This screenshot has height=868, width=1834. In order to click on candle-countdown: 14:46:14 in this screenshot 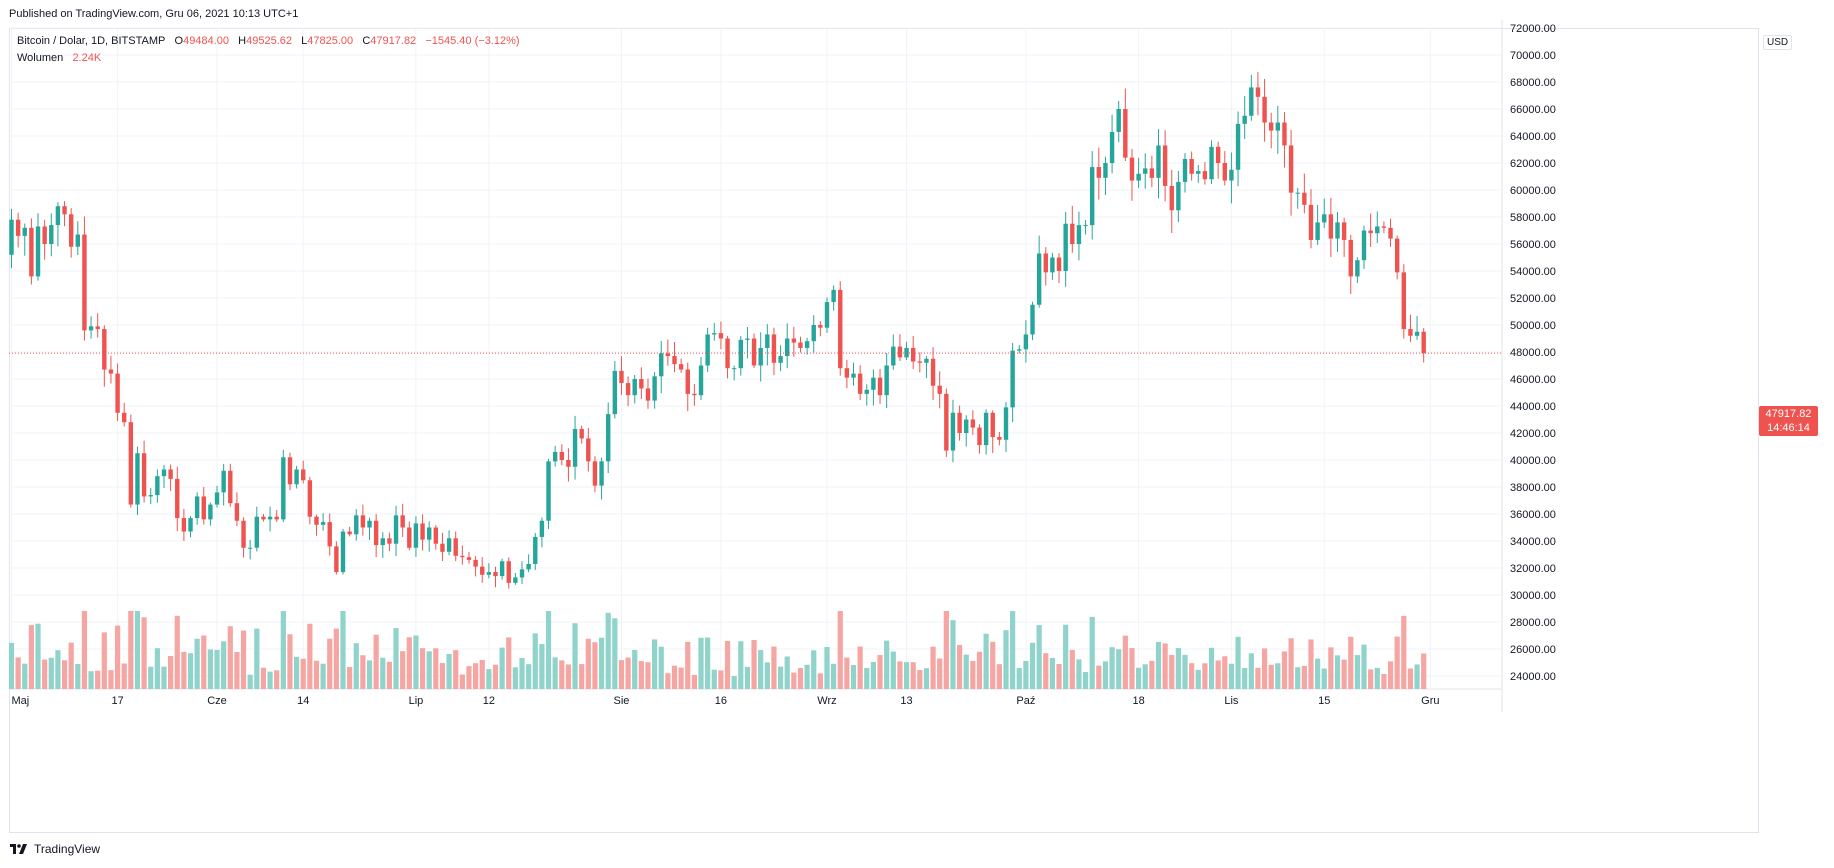, I will do `click(1788, 428)`.